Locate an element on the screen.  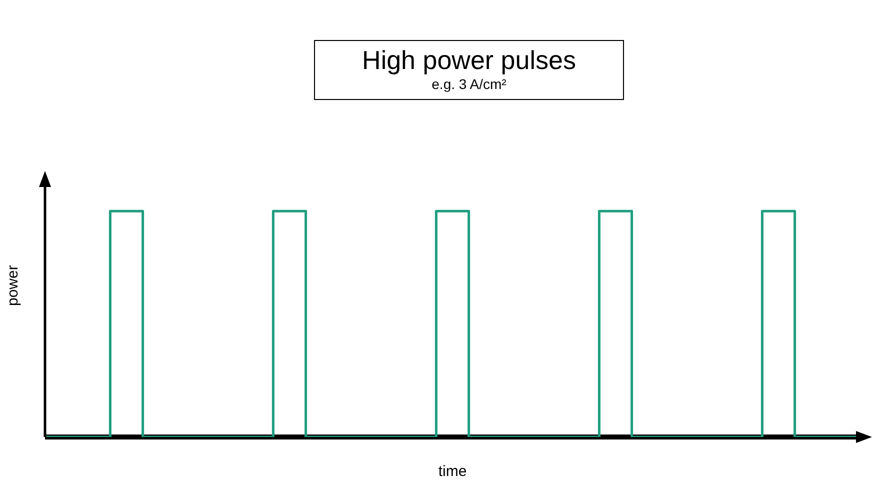
chart-title: High power pulses is located at coordinates (469, 60).